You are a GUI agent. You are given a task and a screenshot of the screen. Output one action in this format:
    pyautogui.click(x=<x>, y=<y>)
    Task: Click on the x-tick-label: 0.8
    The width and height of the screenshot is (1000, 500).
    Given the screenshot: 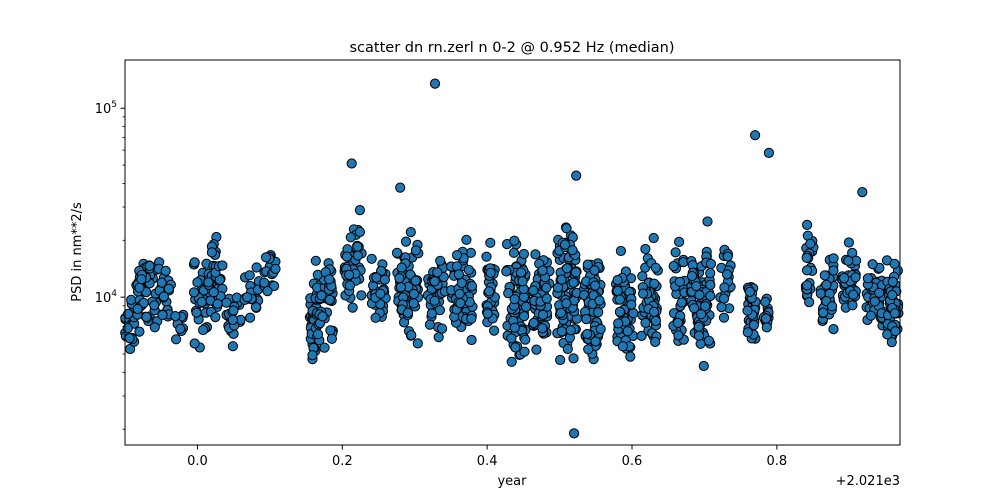 What is the action you would take?
    pyautogui.click(x=777, y=461)
    